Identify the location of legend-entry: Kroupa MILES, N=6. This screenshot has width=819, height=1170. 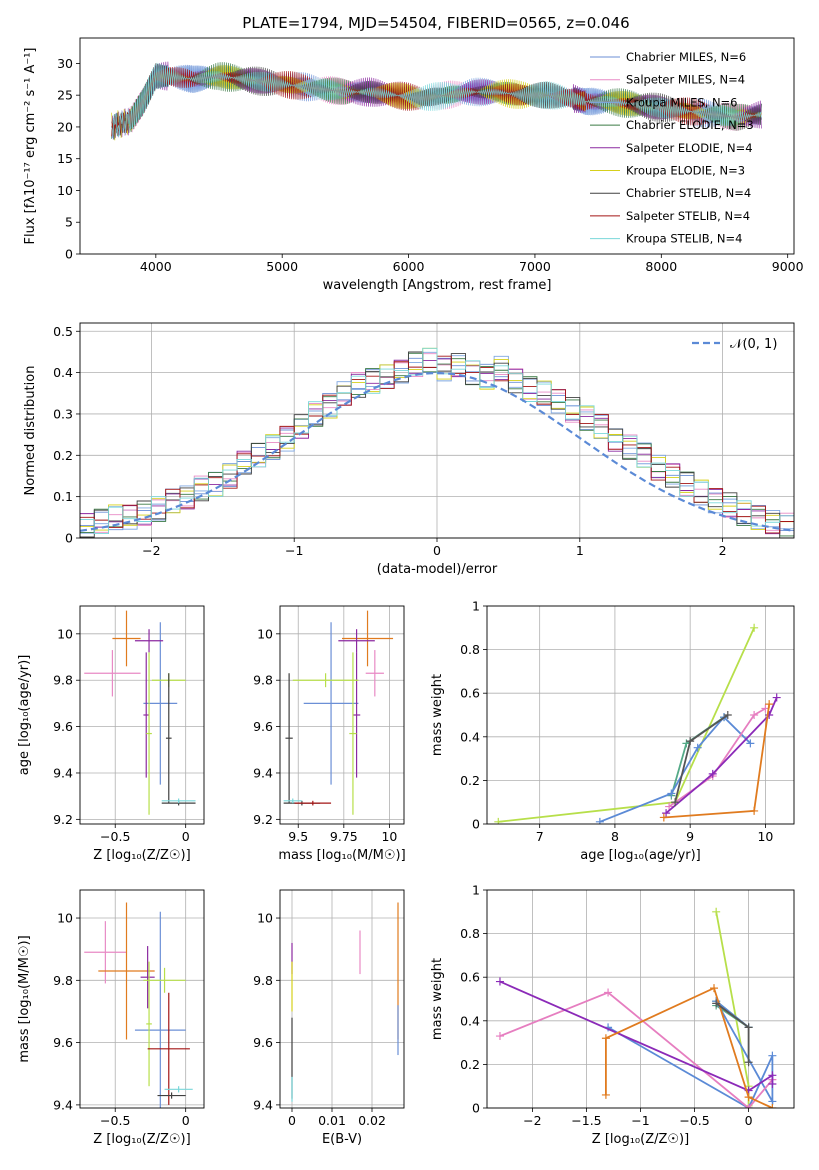
(682, 102).